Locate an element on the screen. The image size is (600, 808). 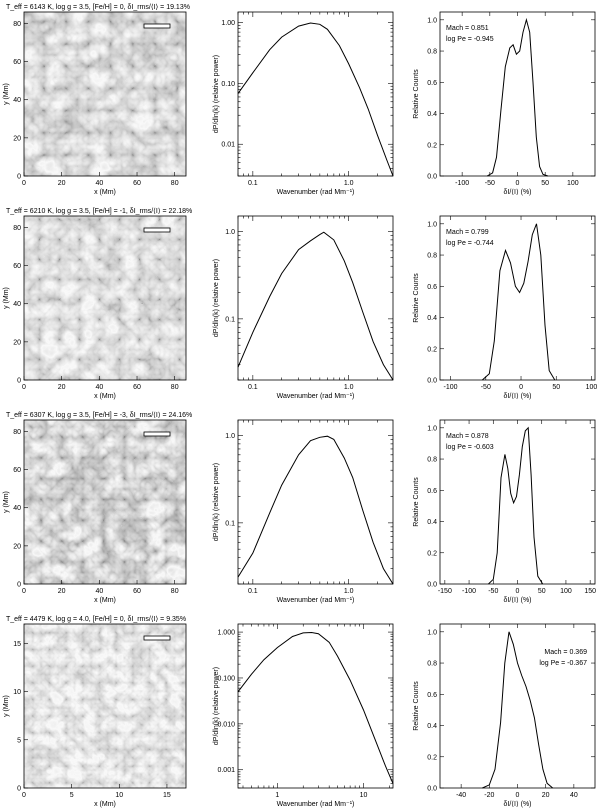
x-tick-label: -100 is located at coordinates (451, 387).